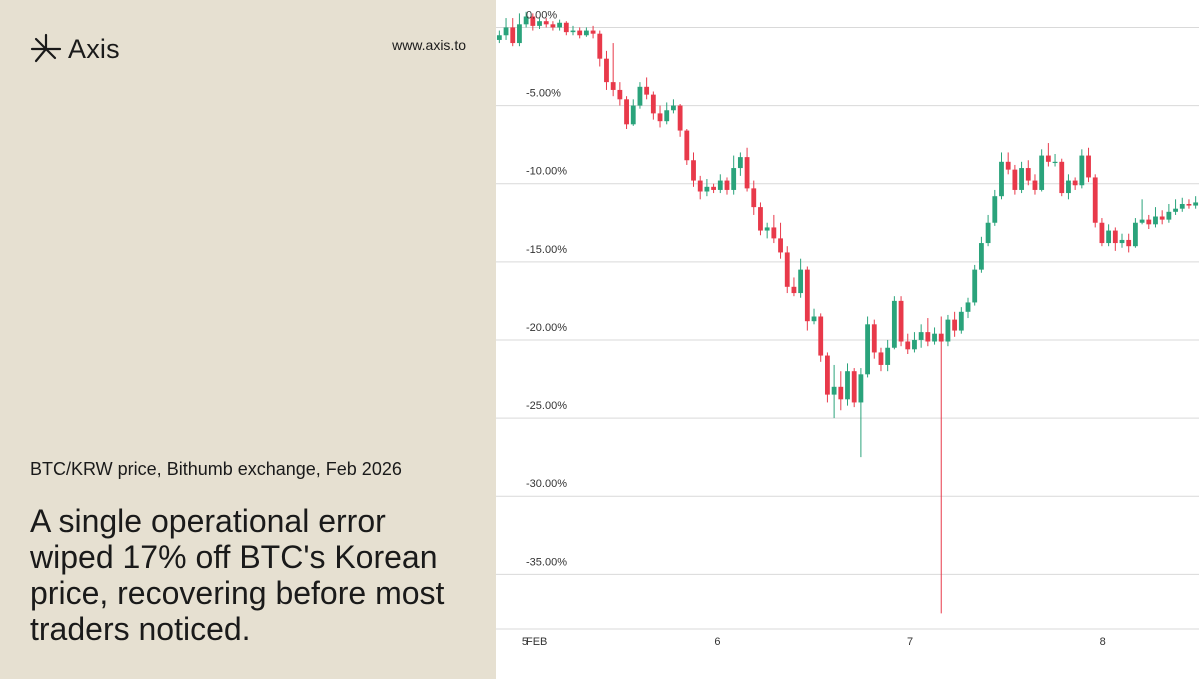 The width and height of the screenshot is (1199, 679). Describe the element at coordinates (536, 642) in the screenshot. I see `x-tick-label: FEB` at that location.